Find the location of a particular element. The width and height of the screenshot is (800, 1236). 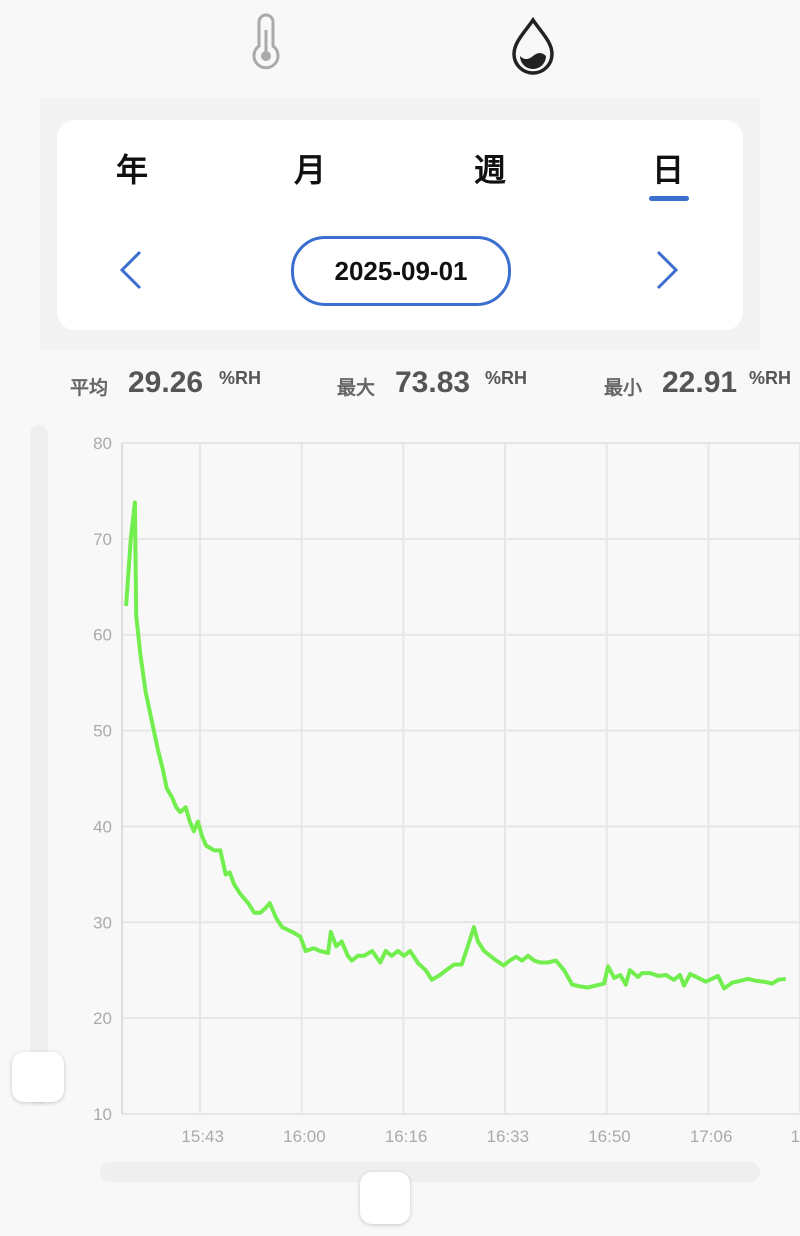

y-tick-label: 50 is located at coordinates (102, 731).